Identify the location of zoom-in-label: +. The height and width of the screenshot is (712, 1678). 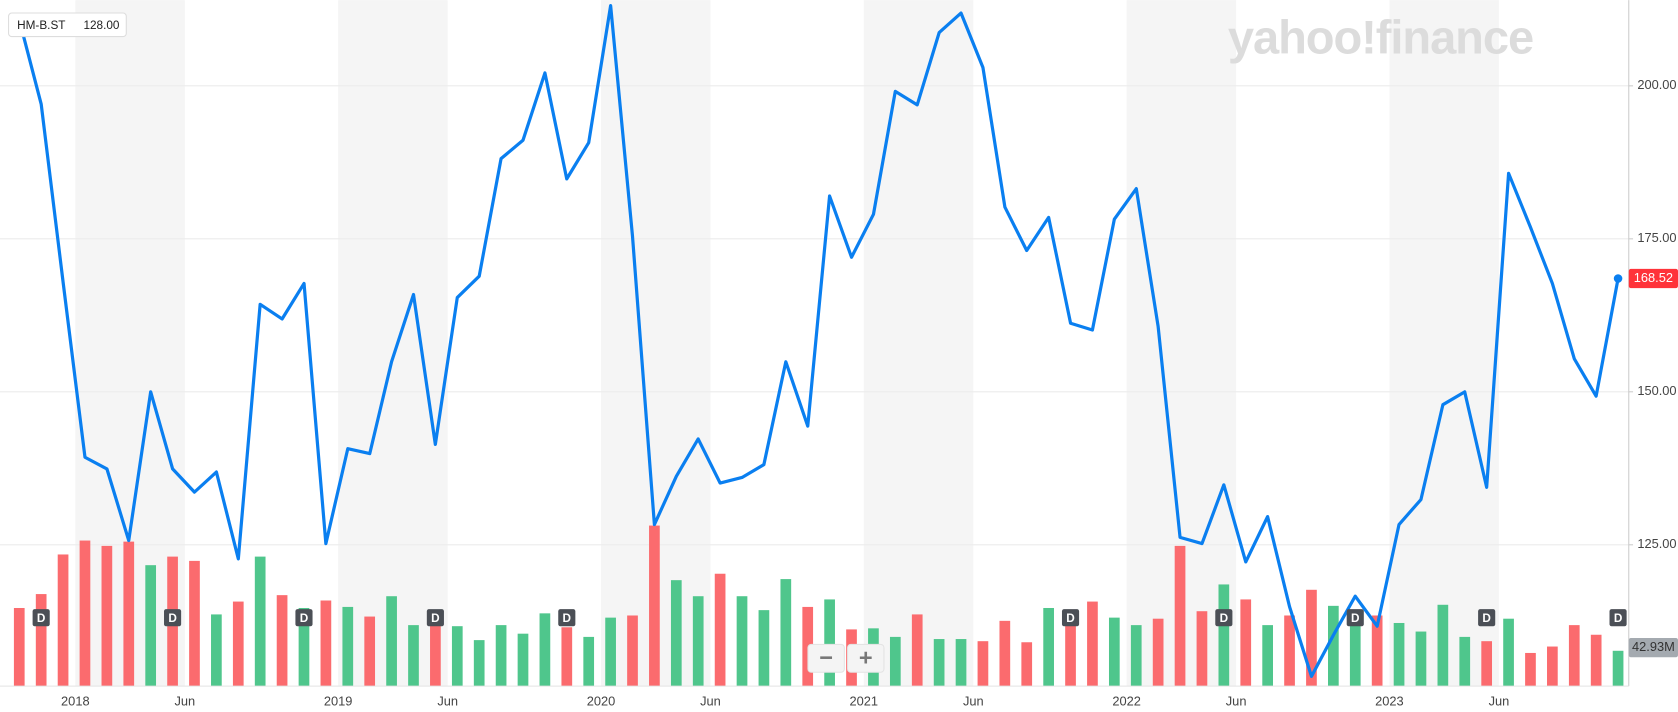
(866, 658).